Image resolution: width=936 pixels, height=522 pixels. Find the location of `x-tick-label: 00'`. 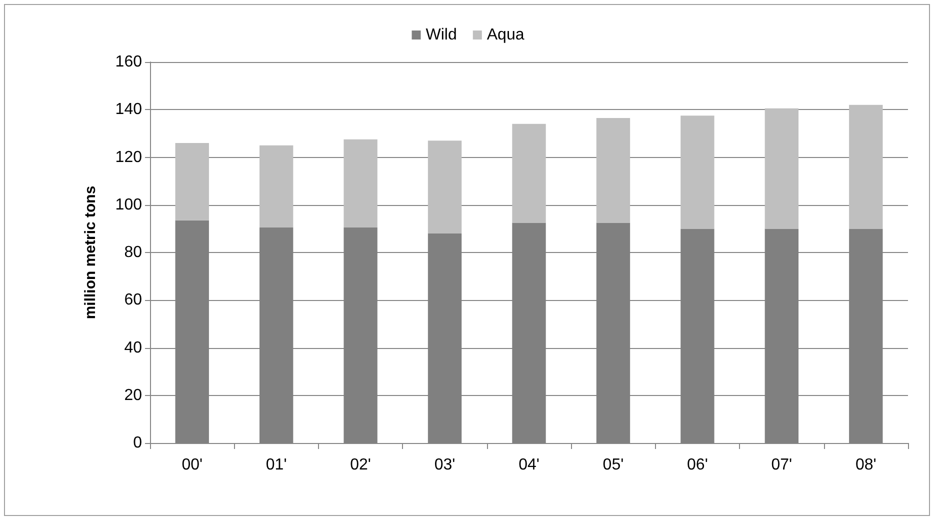

x-tick-label: 00' is located at coordinates (192, 465).